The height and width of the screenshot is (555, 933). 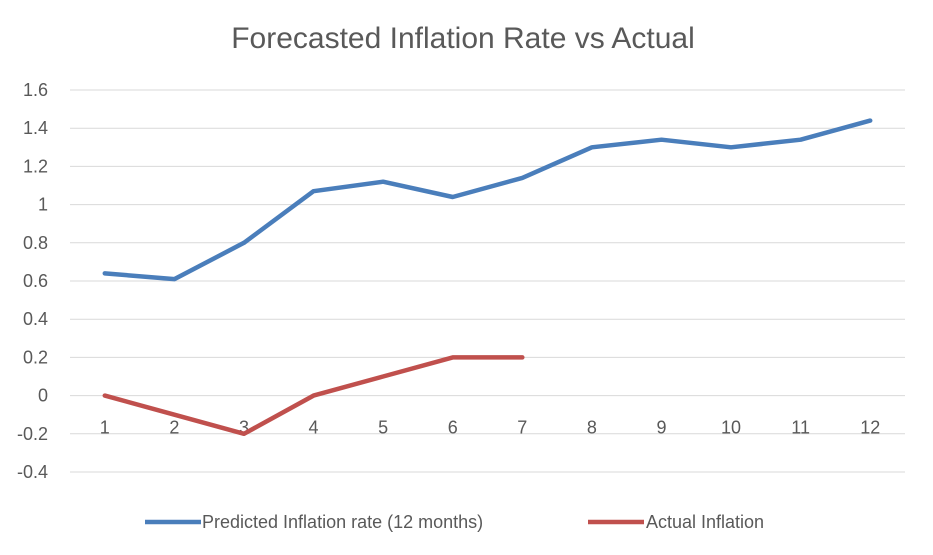 What do you see at coordinates (342, 522) in the screenshot?
I see `legend-label: Predicted Inflation rate (12 months)` at bounding box center [342, 522].